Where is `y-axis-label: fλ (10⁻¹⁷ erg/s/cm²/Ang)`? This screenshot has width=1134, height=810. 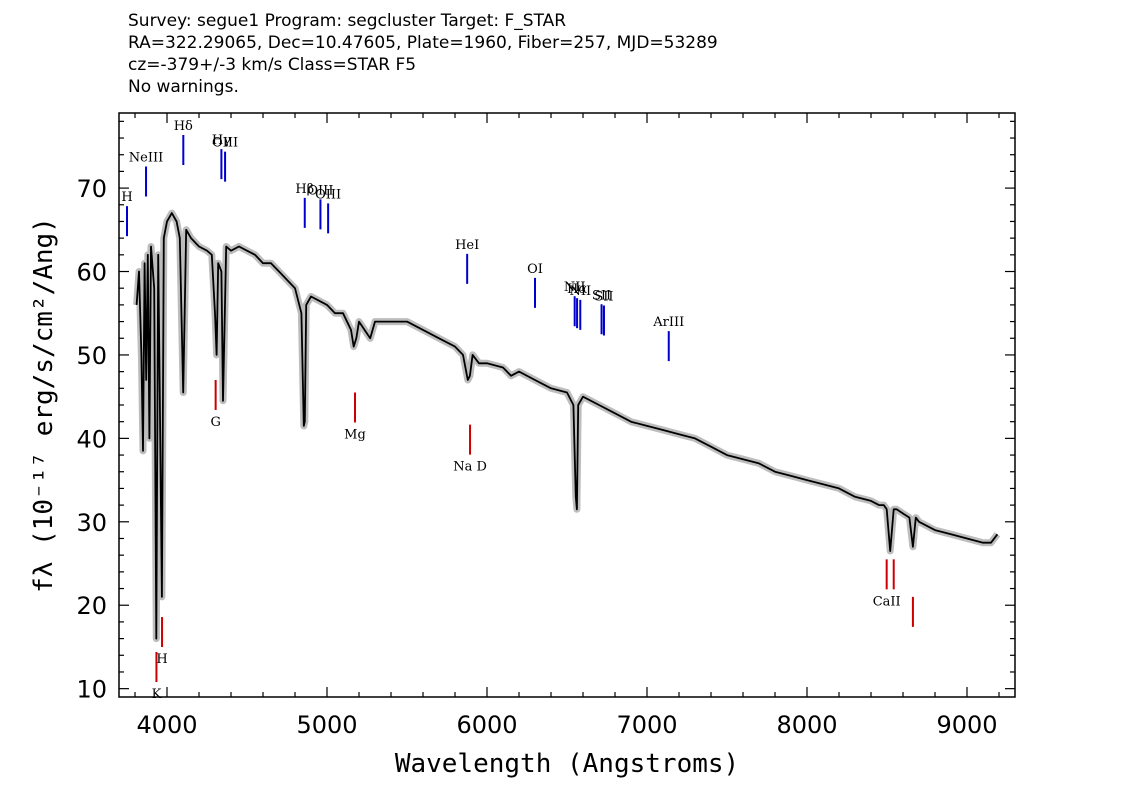 y-axis-label: fλ (10⁻¹⁷ erg/s/cm²/Ang) is located at coordinates (44, 405).